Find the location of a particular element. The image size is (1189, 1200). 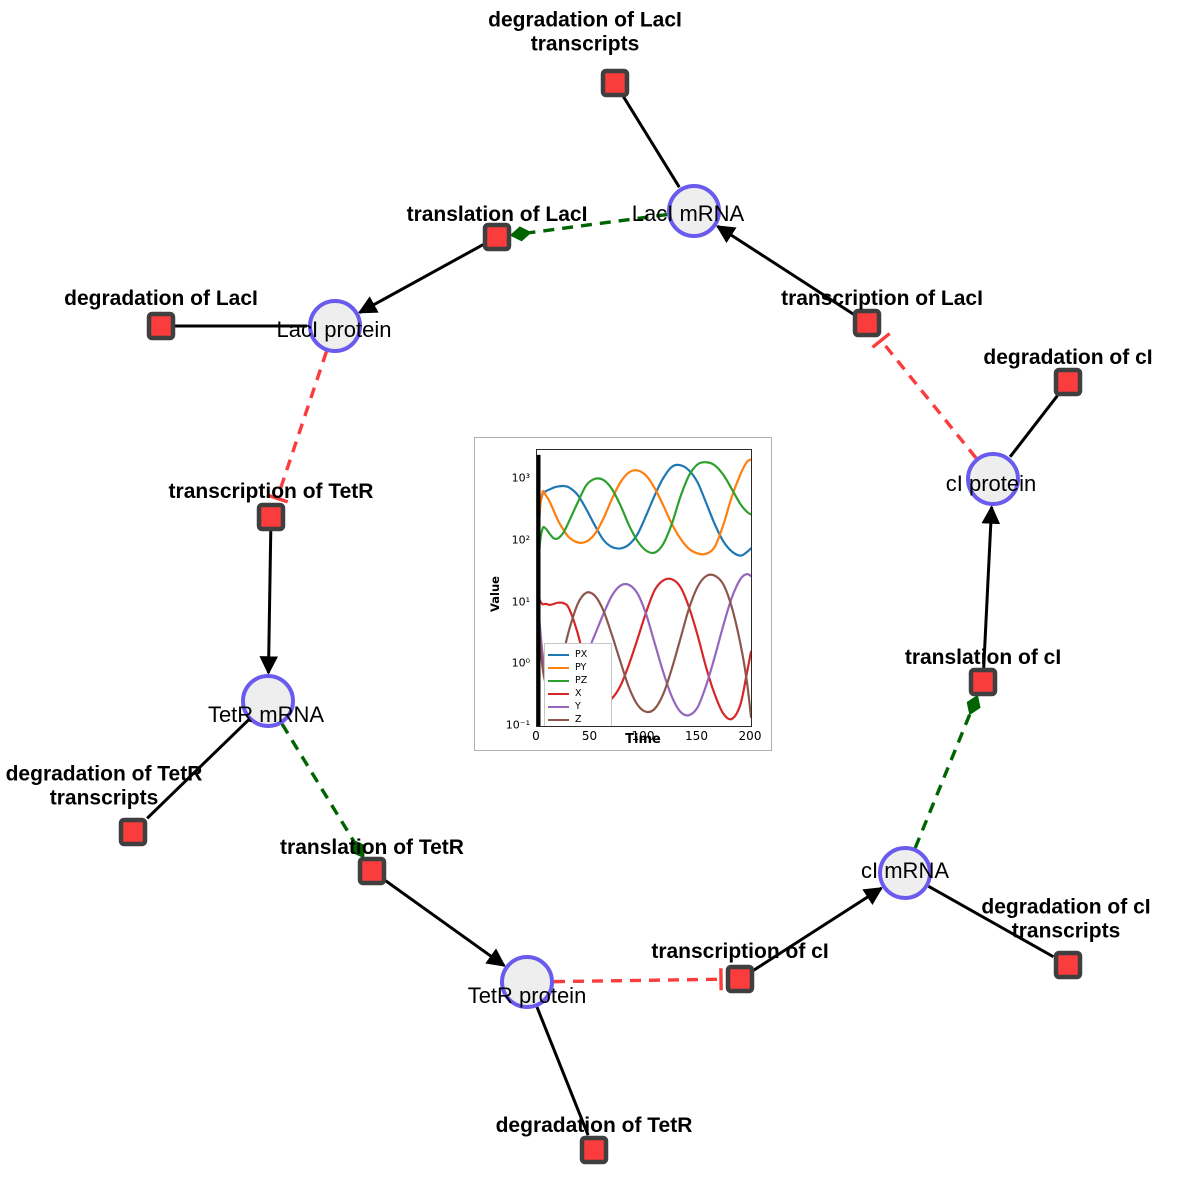

chart-legend-item-PY: PY is located at coordinates (578, 667).